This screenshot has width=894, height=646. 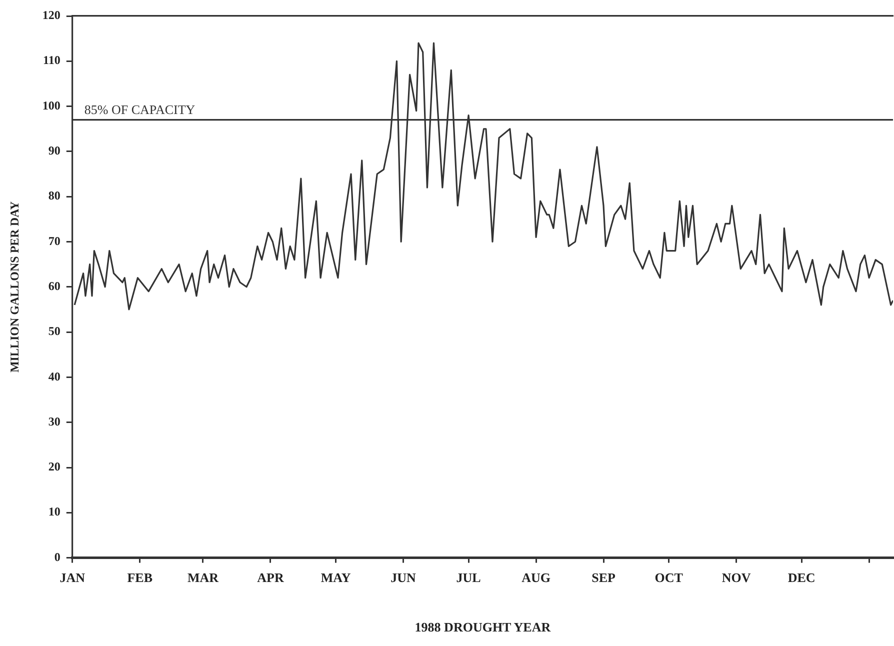 What do you see at coordinates (54, 331) in the screenshot?
I see `y-tick-label: 50` at bounding box center [54, 331].